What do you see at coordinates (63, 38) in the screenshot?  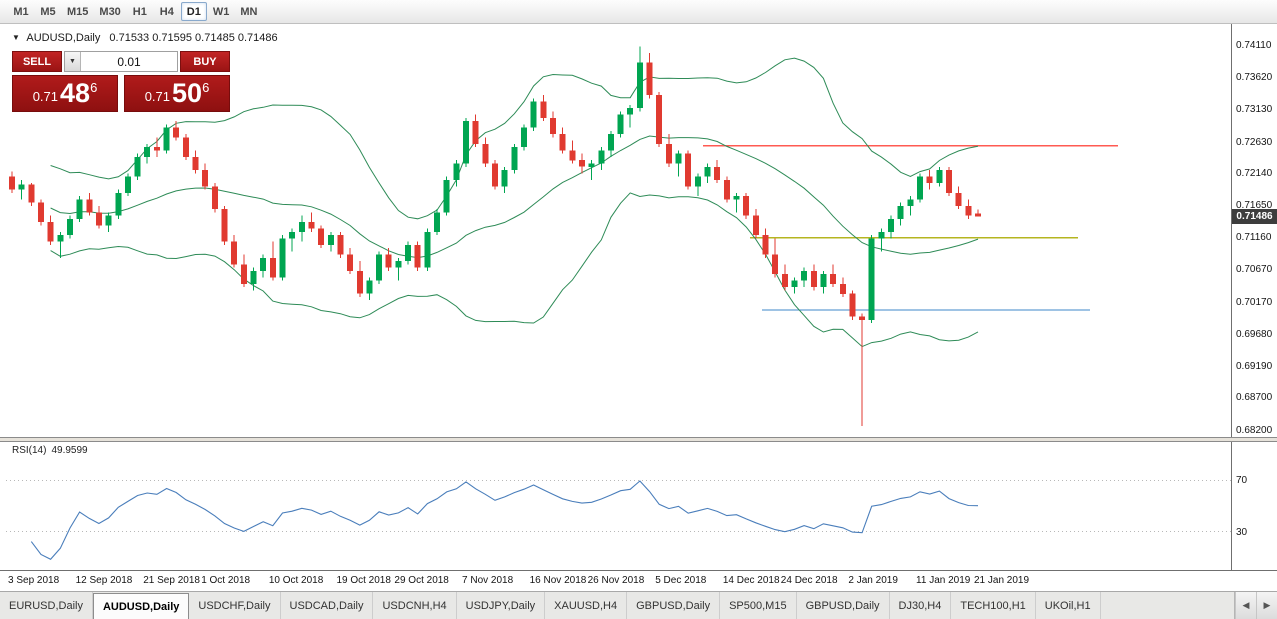 I see `symbol-label: AUDUSD,Daily` at bounding box center [63, 38].